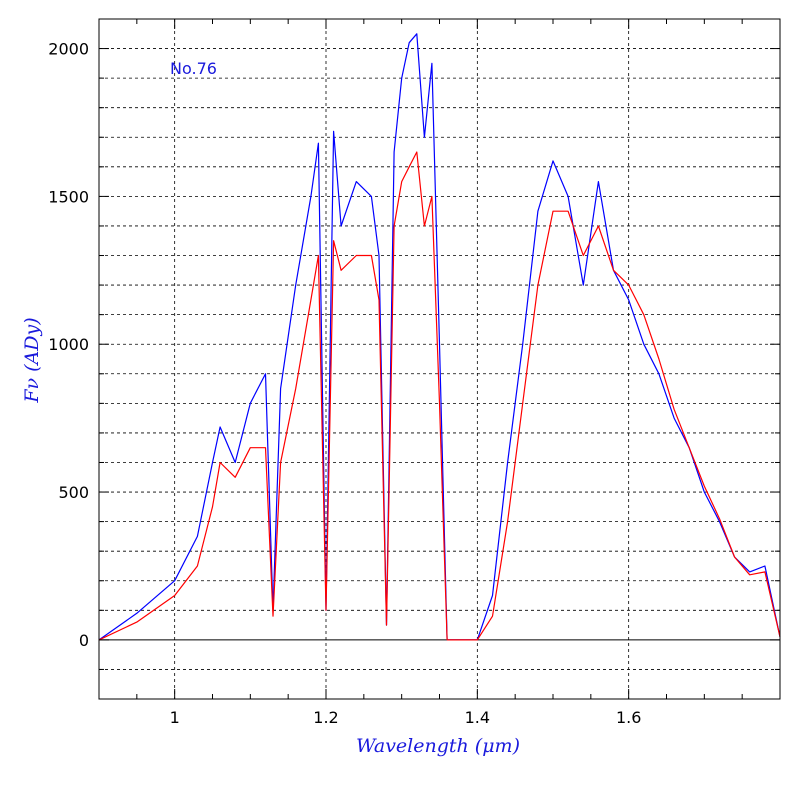  I want to click on x-tick-label: 1.2, so click(325, 717).